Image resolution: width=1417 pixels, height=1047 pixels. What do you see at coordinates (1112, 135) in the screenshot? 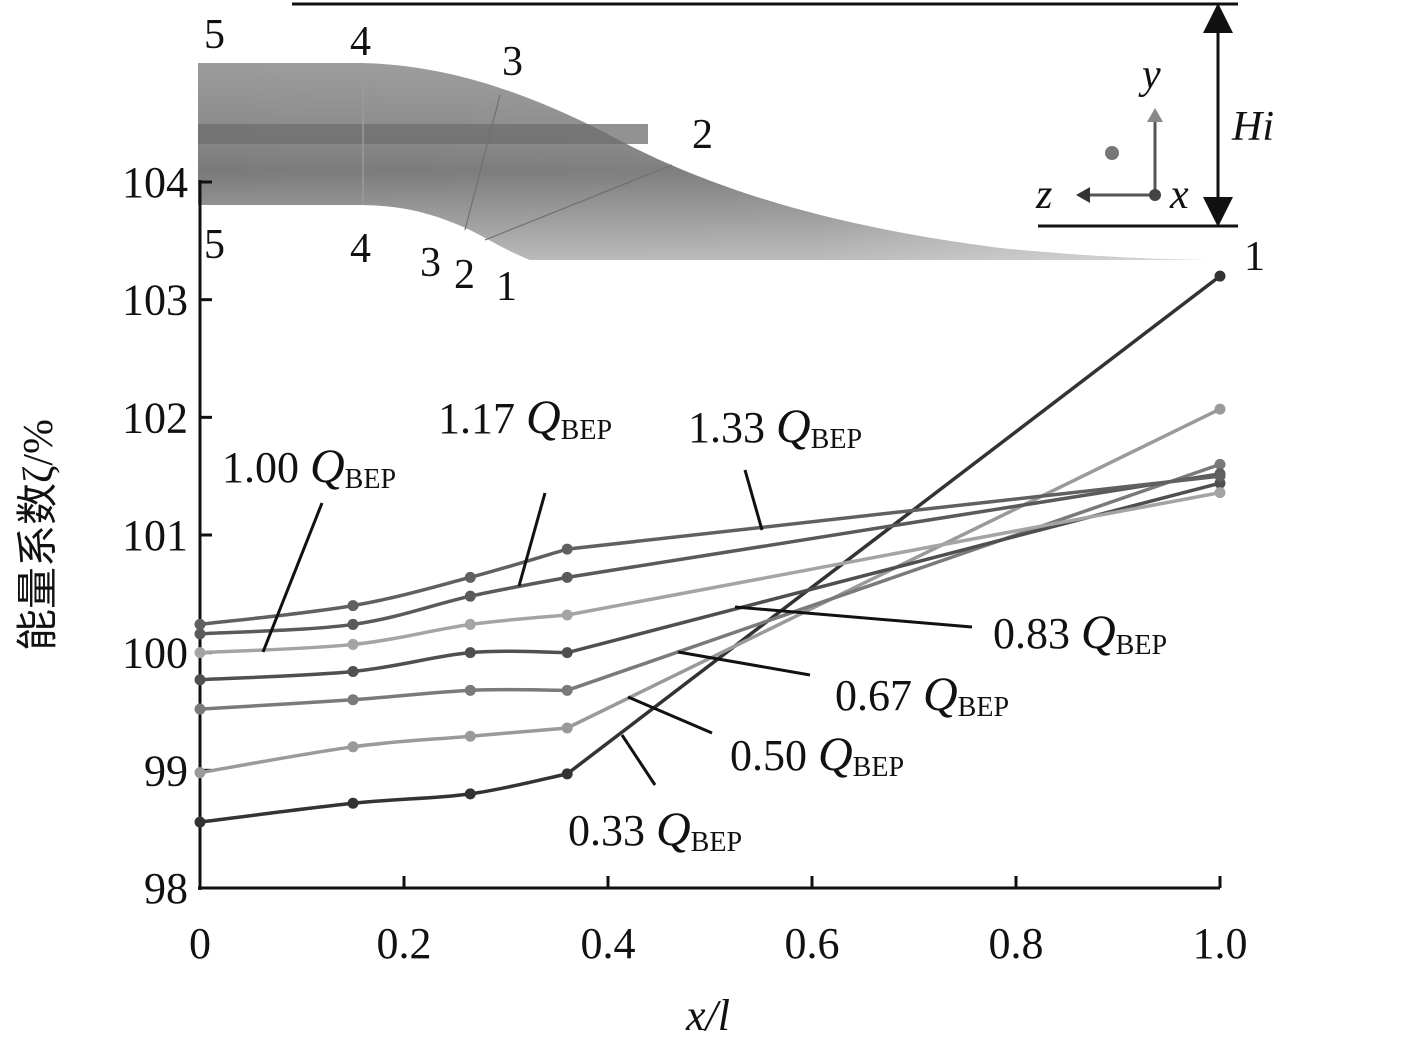
I see `coordinate-triad: y z x` at bounding box center [1112, 135].